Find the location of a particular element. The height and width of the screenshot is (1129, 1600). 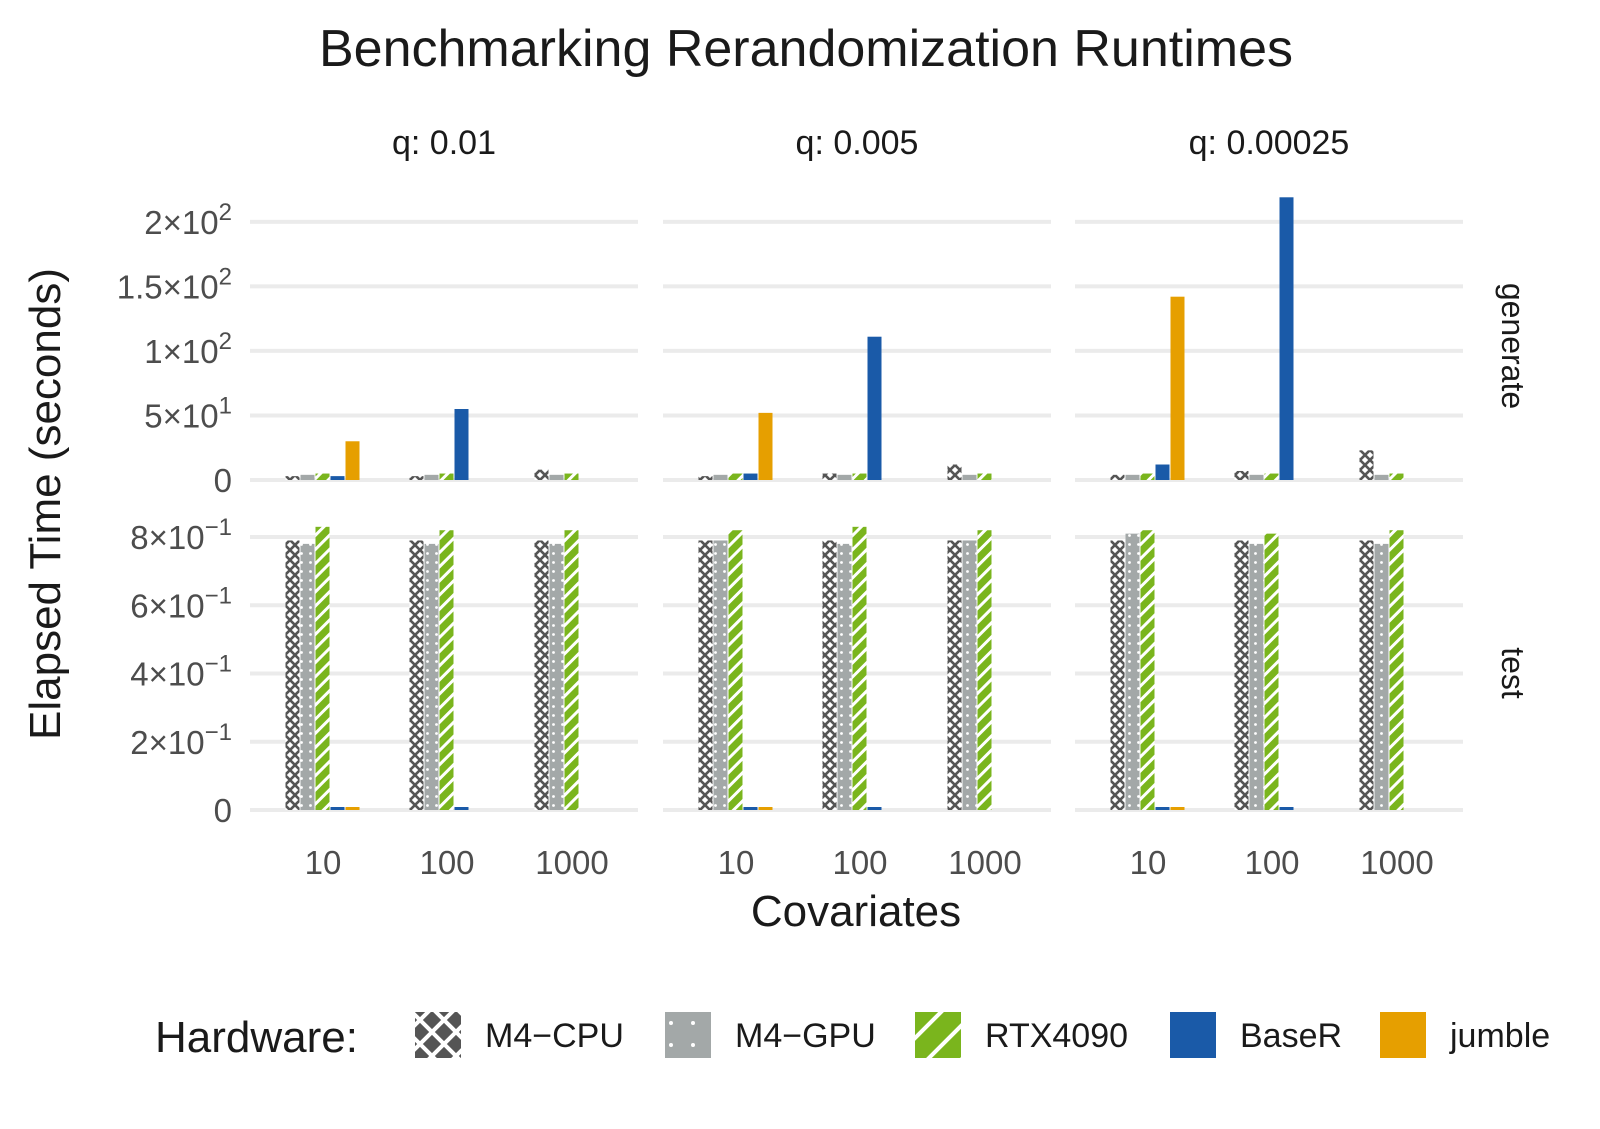

legend-label-0: M4−CPU is located at coordinates (554, 1036).